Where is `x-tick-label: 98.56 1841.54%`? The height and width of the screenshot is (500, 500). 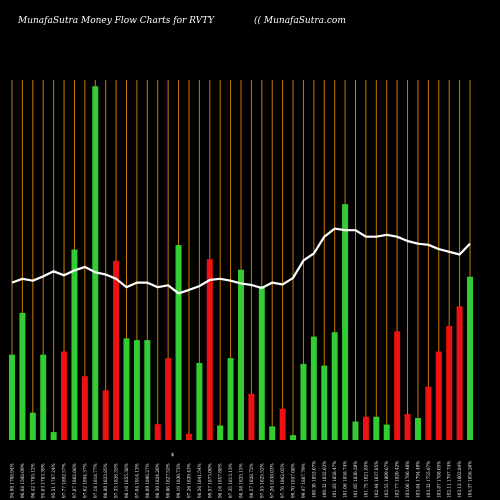
x-tick-label: 98.56 1841.54% is located at coordinates (199, 480).